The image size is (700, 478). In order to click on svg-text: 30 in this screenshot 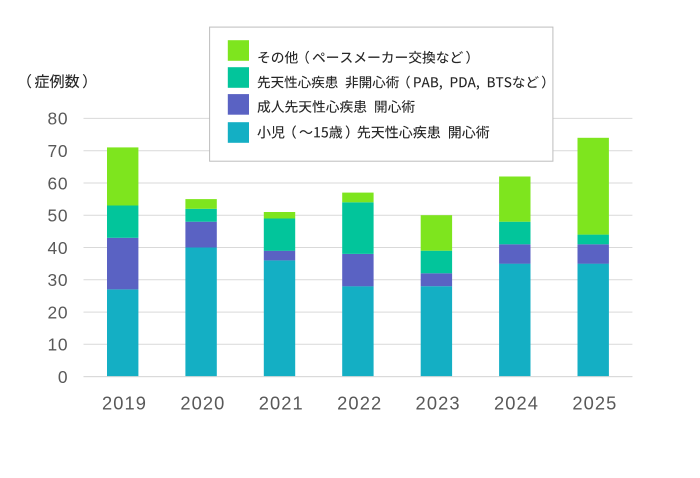, I will do `click(57, 280)`.